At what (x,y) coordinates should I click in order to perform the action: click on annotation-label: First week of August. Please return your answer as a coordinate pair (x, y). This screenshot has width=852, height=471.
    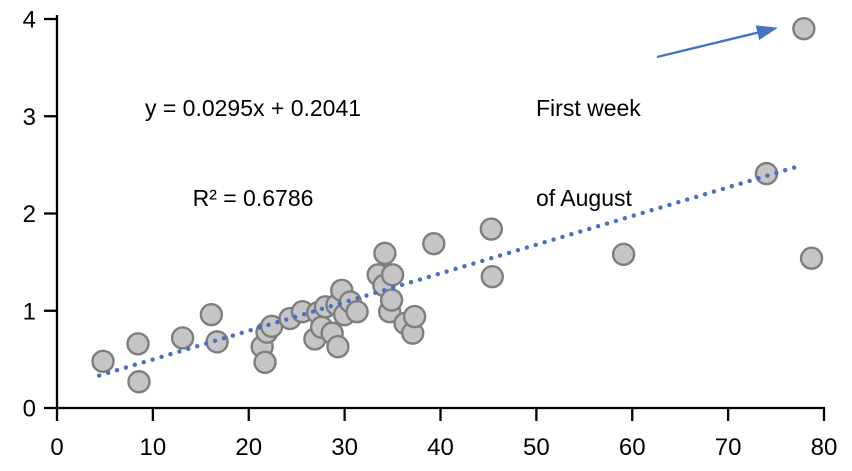
    Looking at the image, I should click on (588, 153).